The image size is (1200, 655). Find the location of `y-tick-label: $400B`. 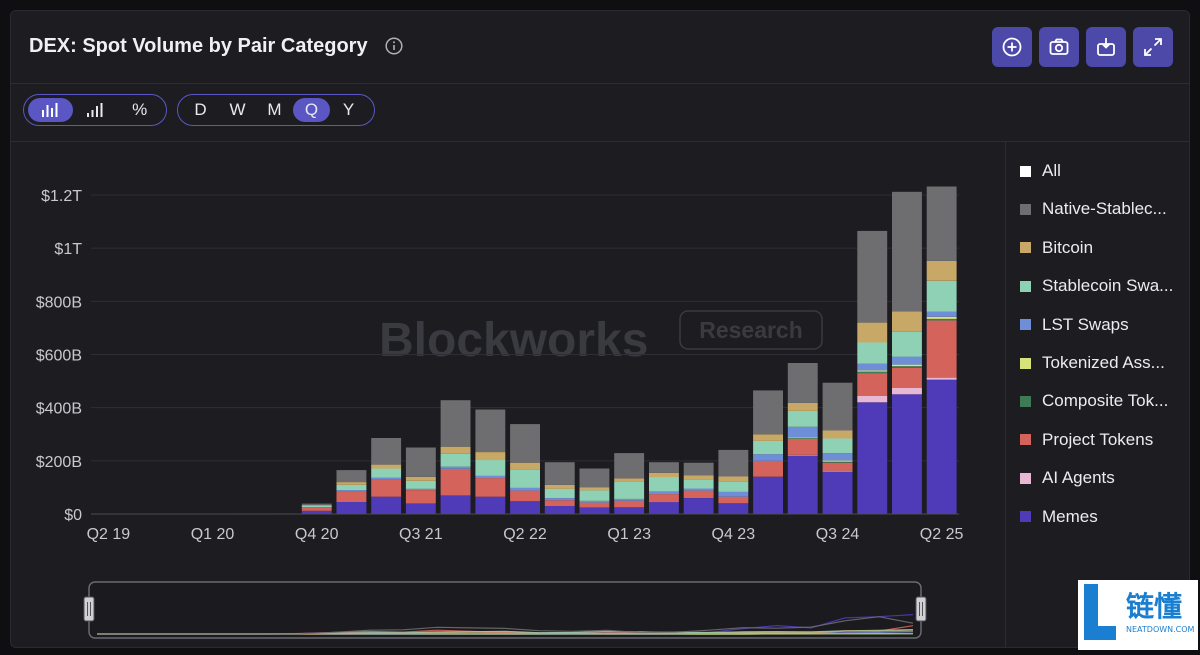

y-tick-label: $400B is located at coordinates (59, 409).